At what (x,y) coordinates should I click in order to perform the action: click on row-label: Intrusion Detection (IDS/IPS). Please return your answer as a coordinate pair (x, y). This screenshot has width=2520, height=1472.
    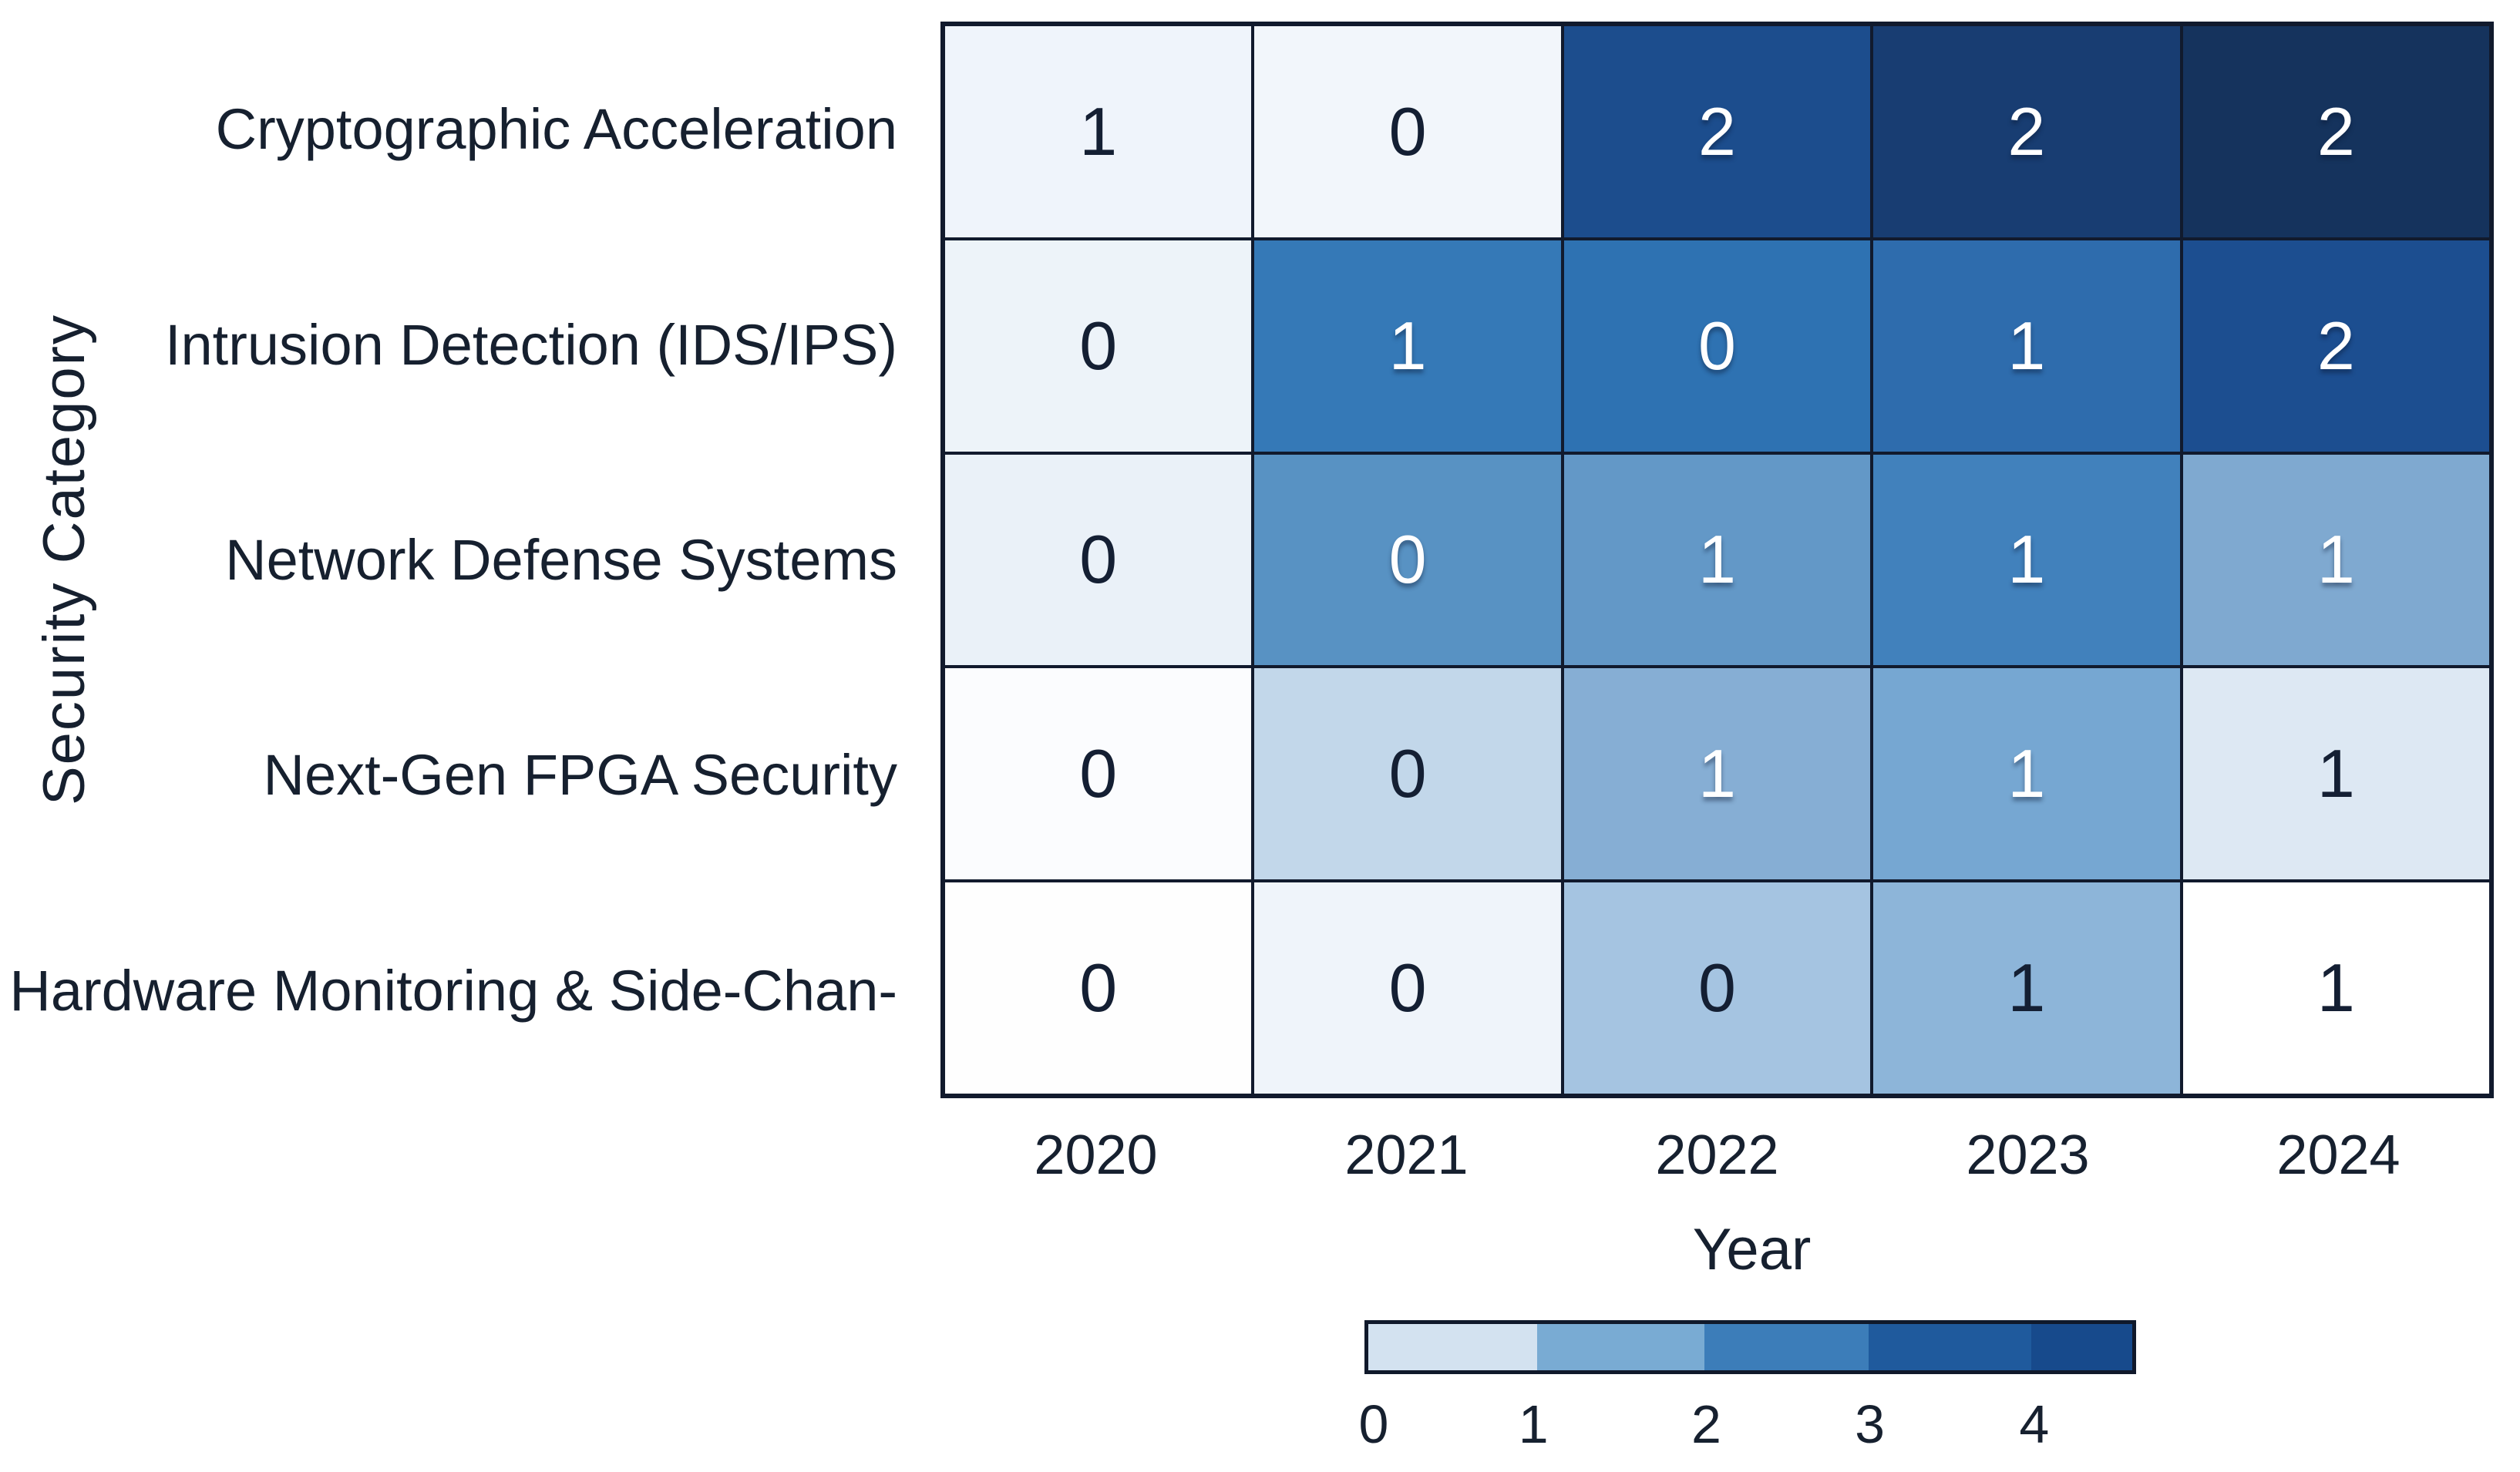
    Looking at the image, I should click on (531, 344).